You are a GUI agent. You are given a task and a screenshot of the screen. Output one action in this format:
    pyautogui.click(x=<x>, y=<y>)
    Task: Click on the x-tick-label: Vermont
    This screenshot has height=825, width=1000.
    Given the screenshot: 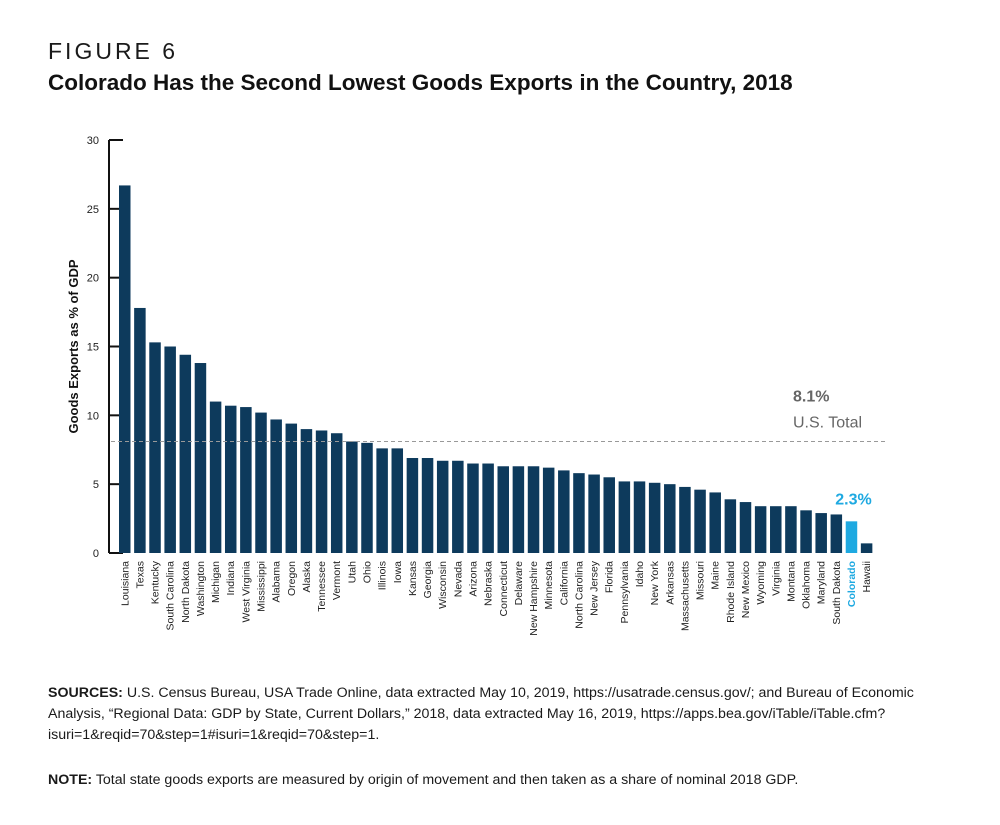 What is the action you would take?
    pyautogui.click(x=337, y=580)
    